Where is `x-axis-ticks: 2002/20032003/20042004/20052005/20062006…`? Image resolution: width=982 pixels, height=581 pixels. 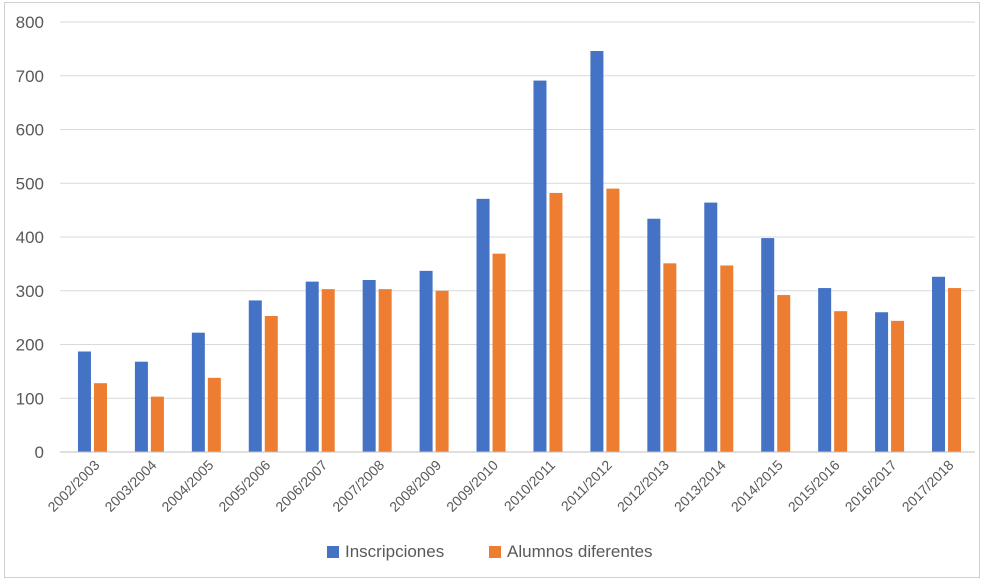
x-axis-ticks: 2002/20032003/20042004/20052005/20062006… is located at coordinates (500, 486).